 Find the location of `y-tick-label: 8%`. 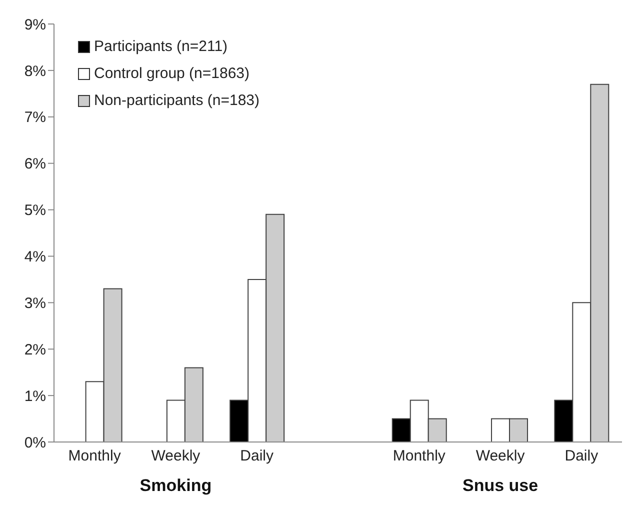

y-tick-label: 8% is located at coordinates (35, 71).